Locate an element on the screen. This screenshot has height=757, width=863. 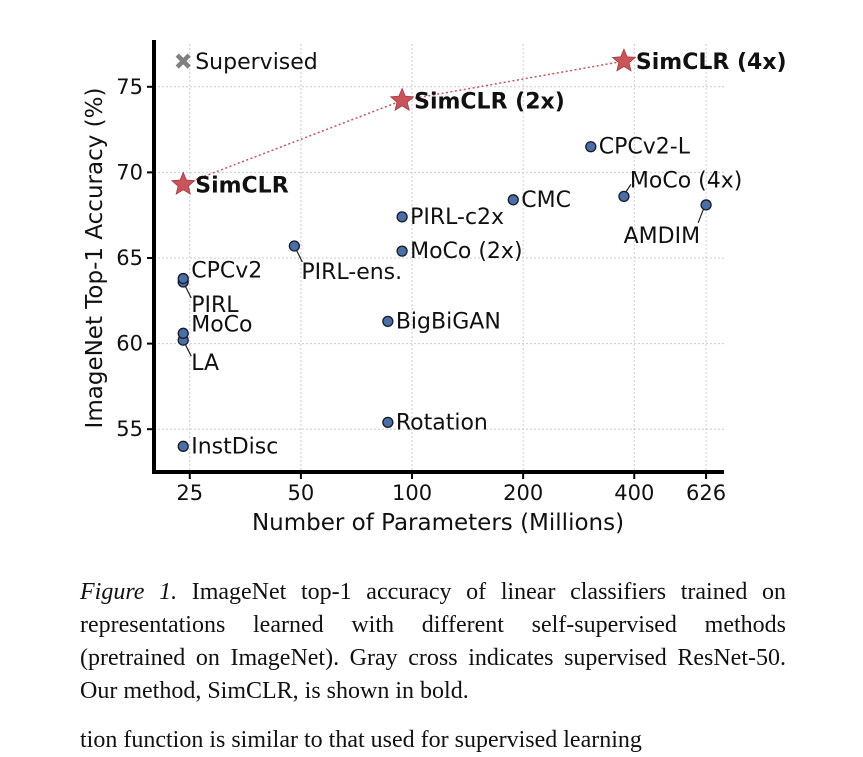
label-instdisc: InstDisc is located at coordinates (234, 446).